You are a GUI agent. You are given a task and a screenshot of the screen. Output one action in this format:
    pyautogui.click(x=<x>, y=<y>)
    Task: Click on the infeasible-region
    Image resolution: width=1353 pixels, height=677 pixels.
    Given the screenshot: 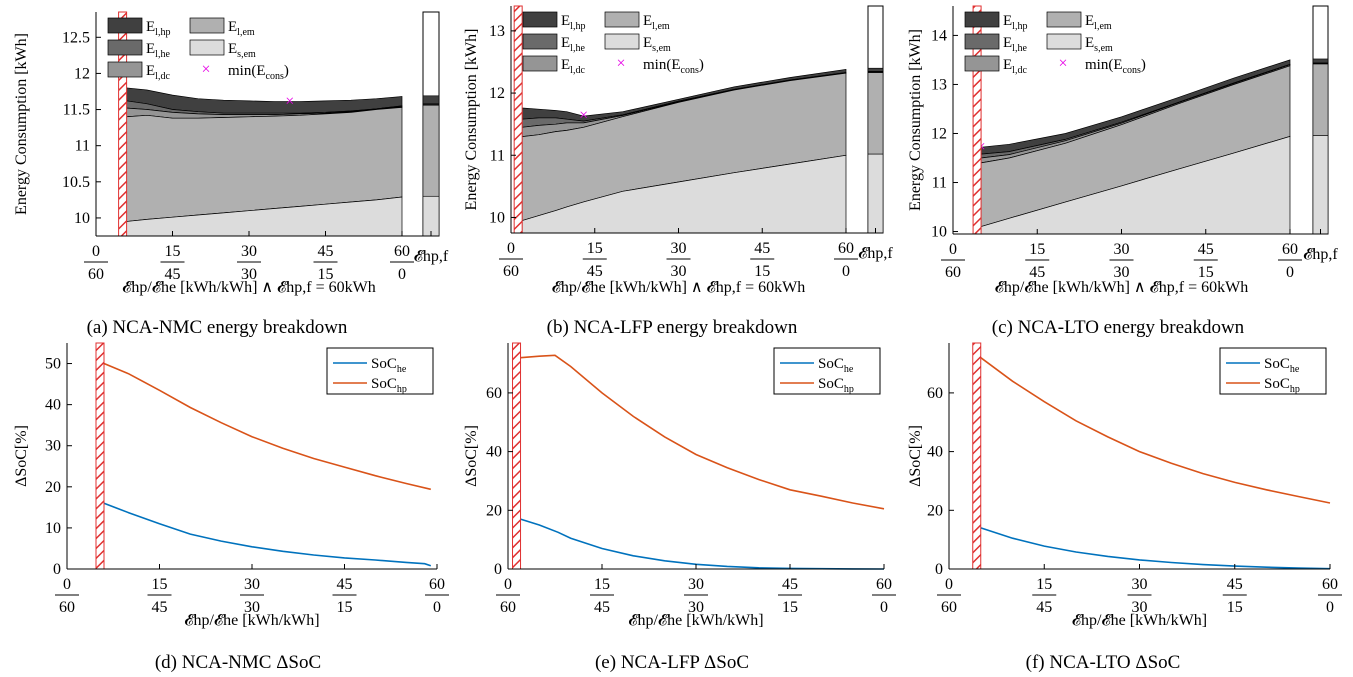 What is the action you would take?
    pyautogui.click(x=518, y=119)
    